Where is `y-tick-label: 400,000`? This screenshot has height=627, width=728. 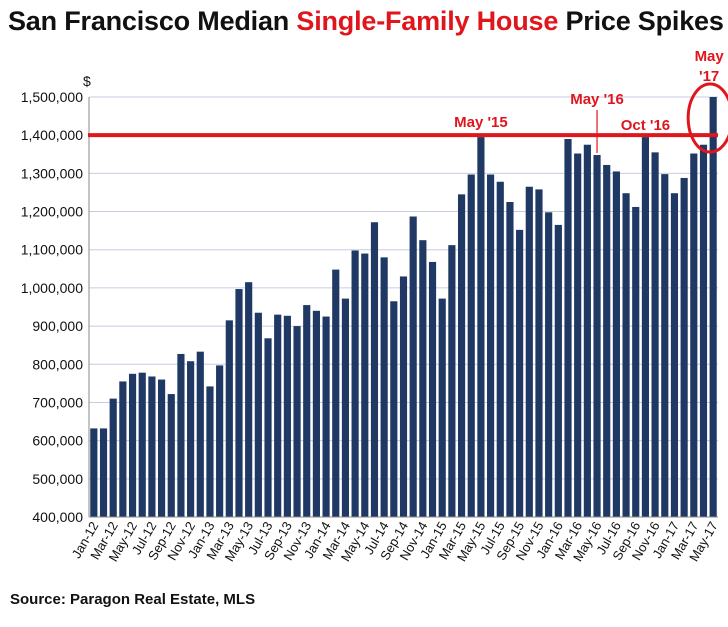
y-tick-label: 400,000 is located at coordinates (57, 517).